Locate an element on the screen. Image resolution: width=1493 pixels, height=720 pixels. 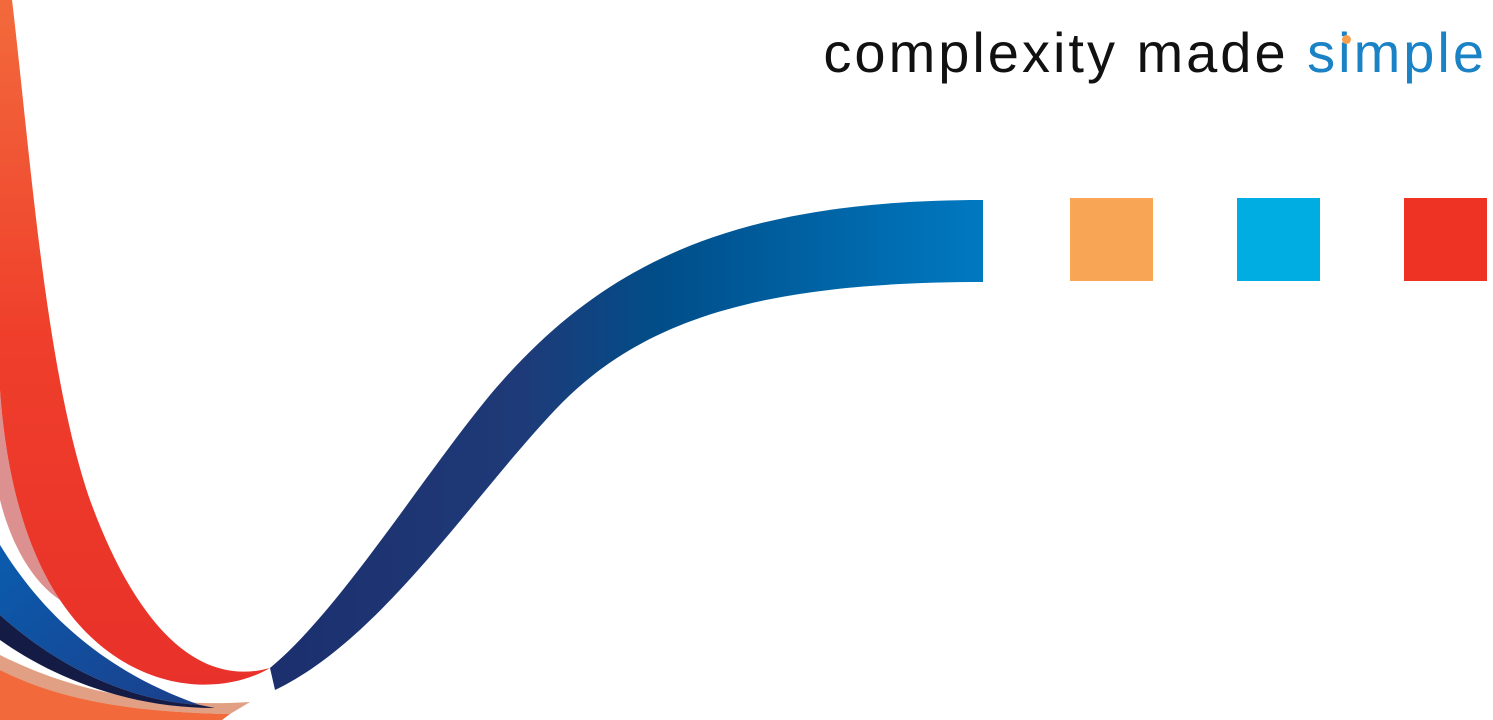
orange-square is located at coordinates (1111, 239).